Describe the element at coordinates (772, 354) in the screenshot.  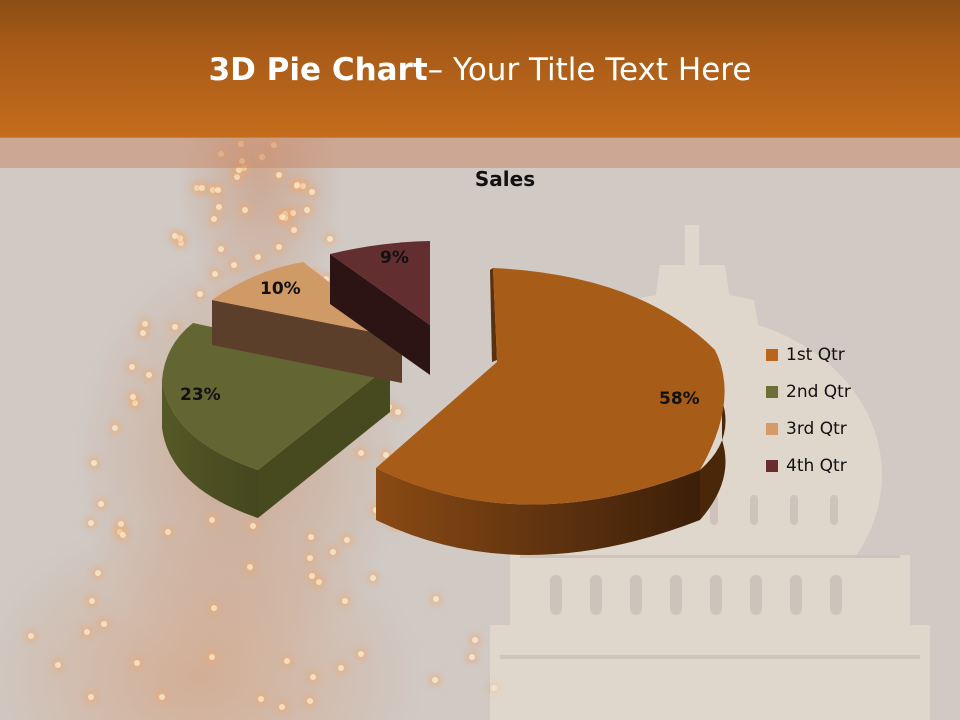
I see `legend-swatch-1st-qtr` at that location.